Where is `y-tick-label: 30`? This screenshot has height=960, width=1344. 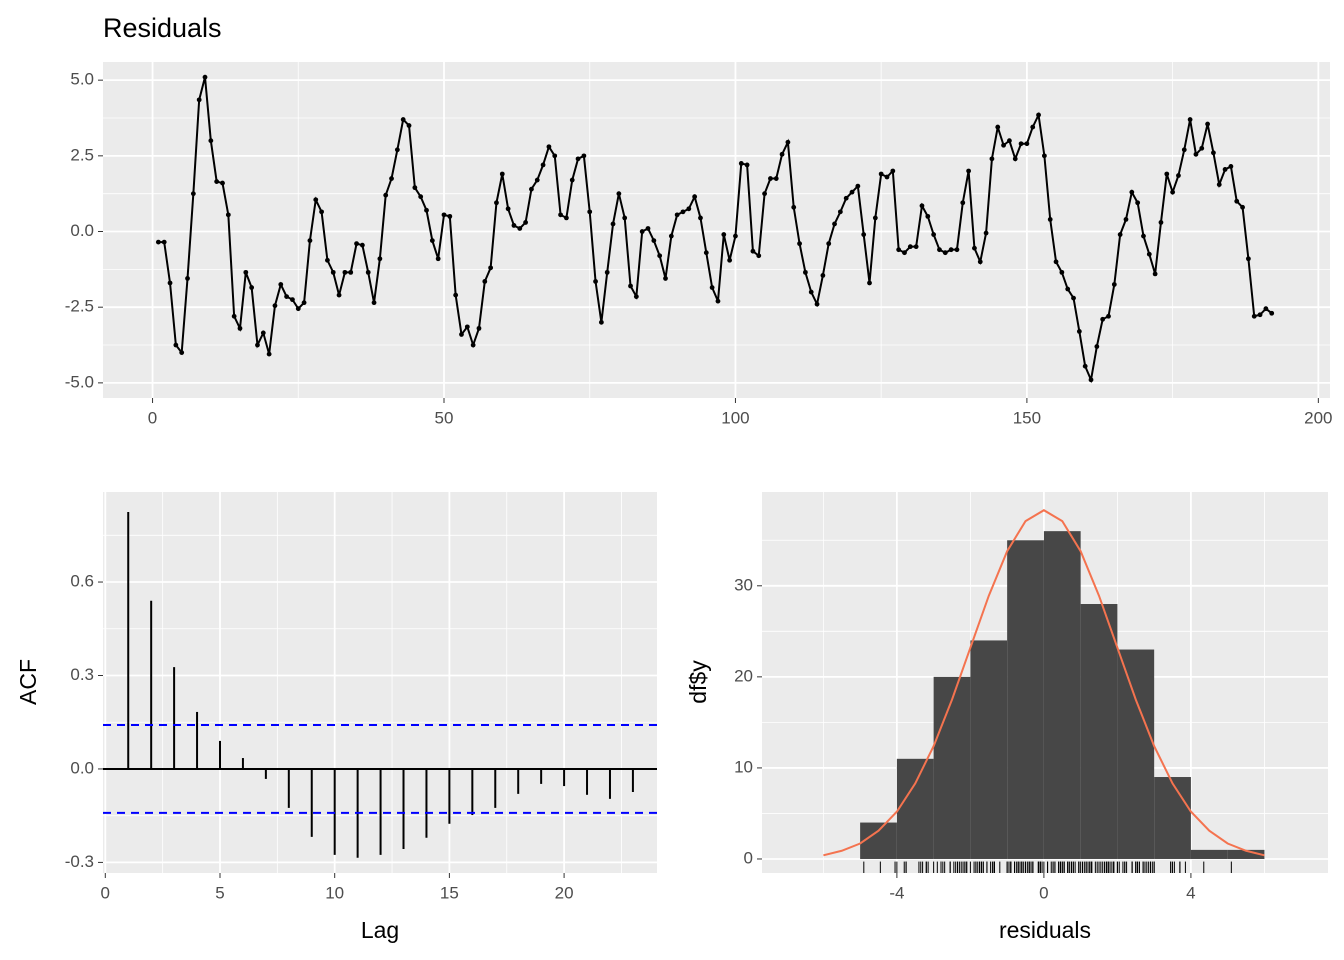 y-tick-label: 30 is located at coordinates (743, 584).